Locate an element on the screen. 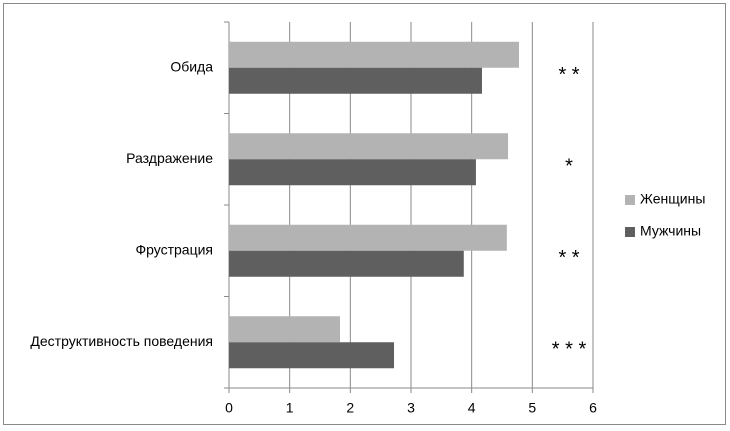 The height and width of the screenshot is (431, 730). x-tick-label: 4 is located at coordinates (472, 408).